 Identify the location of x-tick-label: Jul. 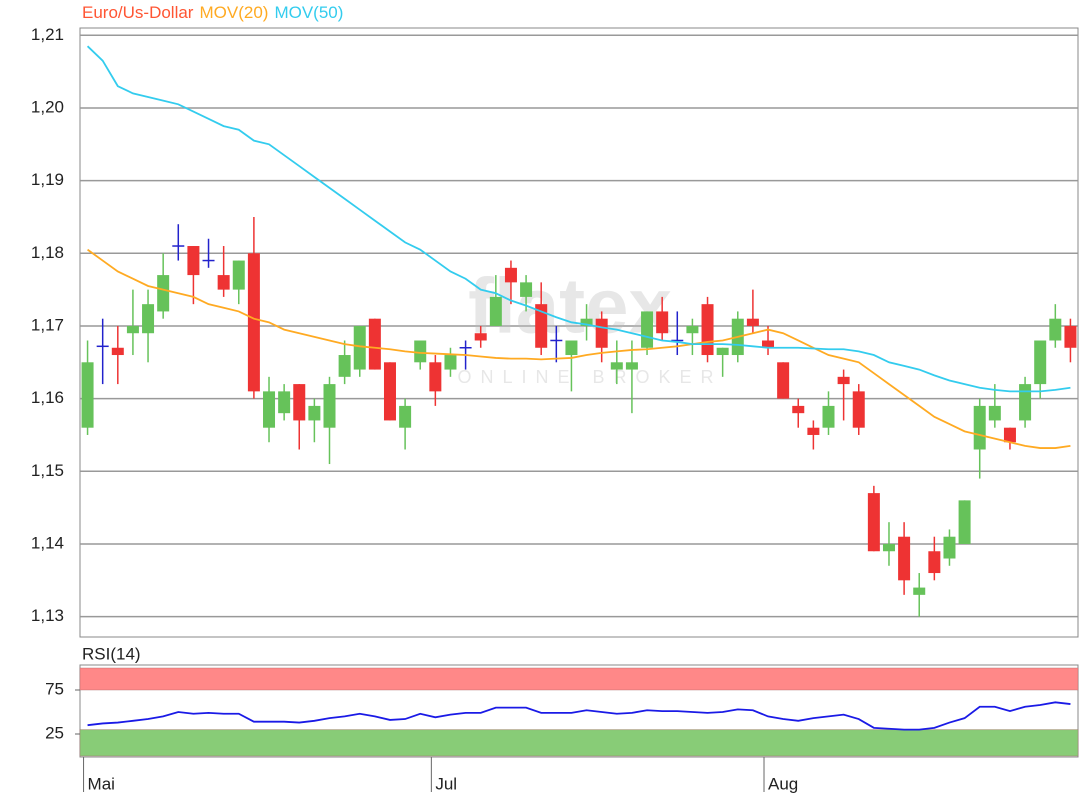
(446, 783).